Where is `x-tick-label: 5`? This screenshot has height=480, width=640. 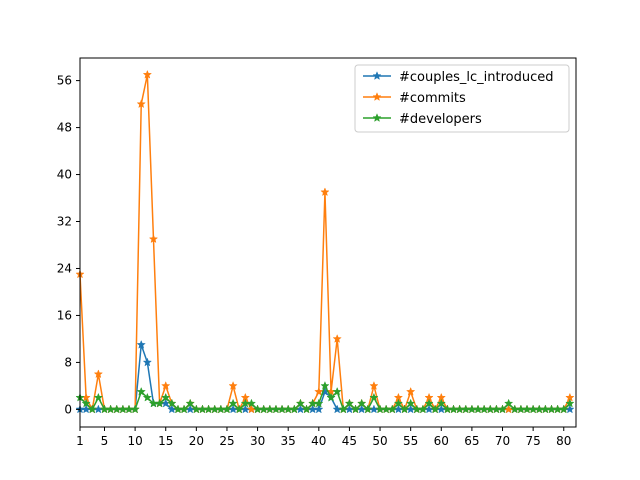 x-tick-label: 5 is located at coordinates (105, 441).